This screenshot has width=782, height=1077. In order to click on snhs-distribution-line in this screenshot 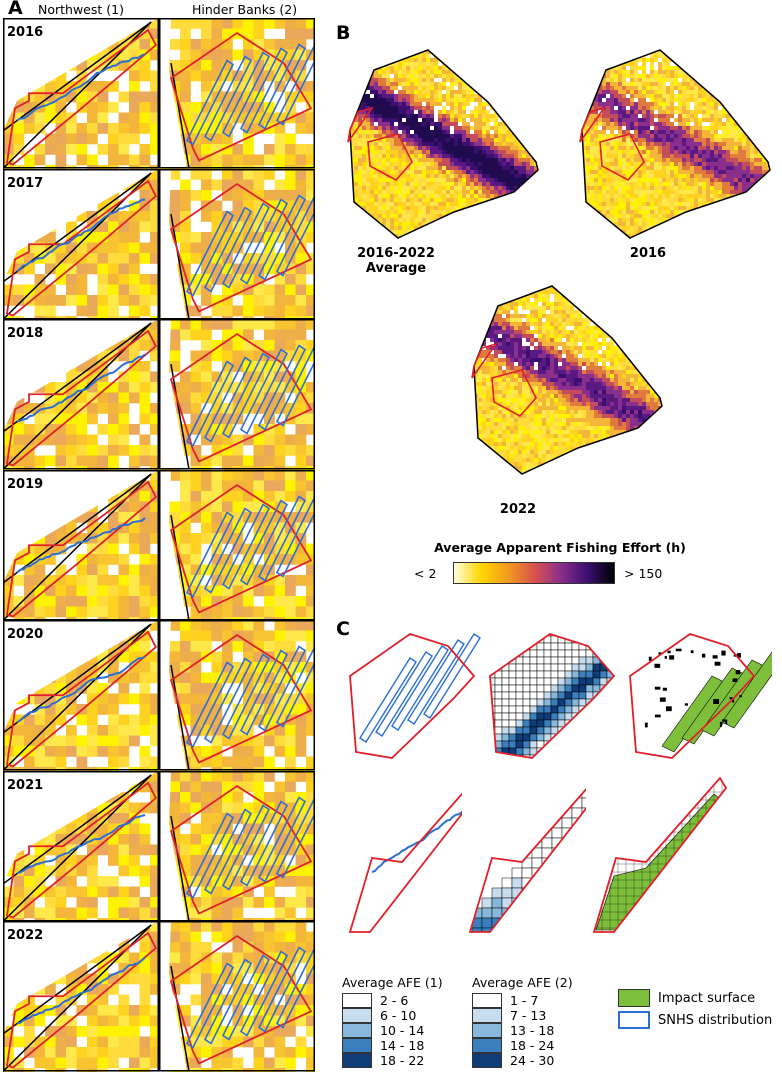, I will do `click(81, 990)`.